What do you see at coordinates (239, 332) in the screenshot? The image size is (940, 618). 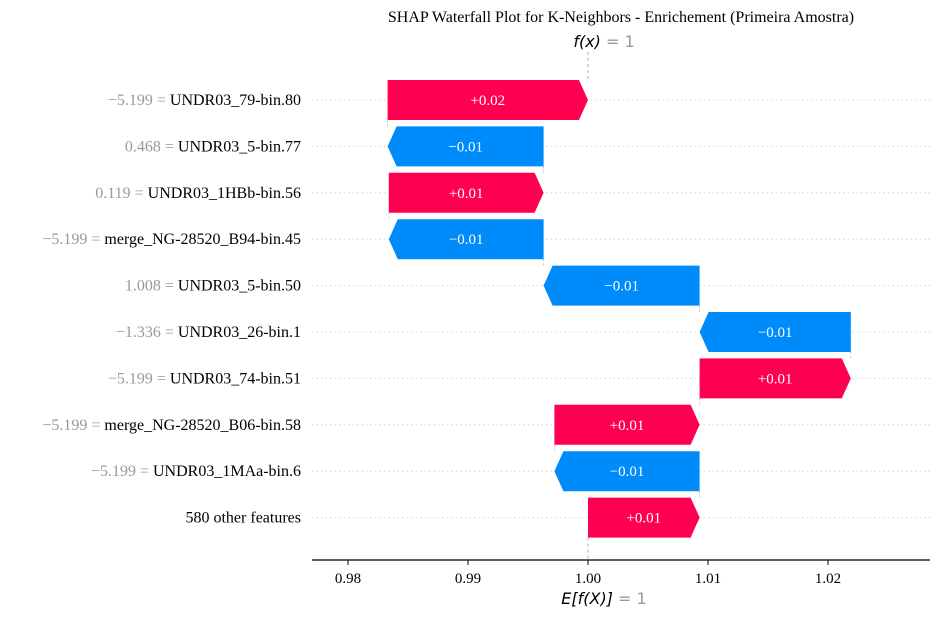 I see `feature-name: UNDR03_26-bin.1` at bounding box center [239, 332].